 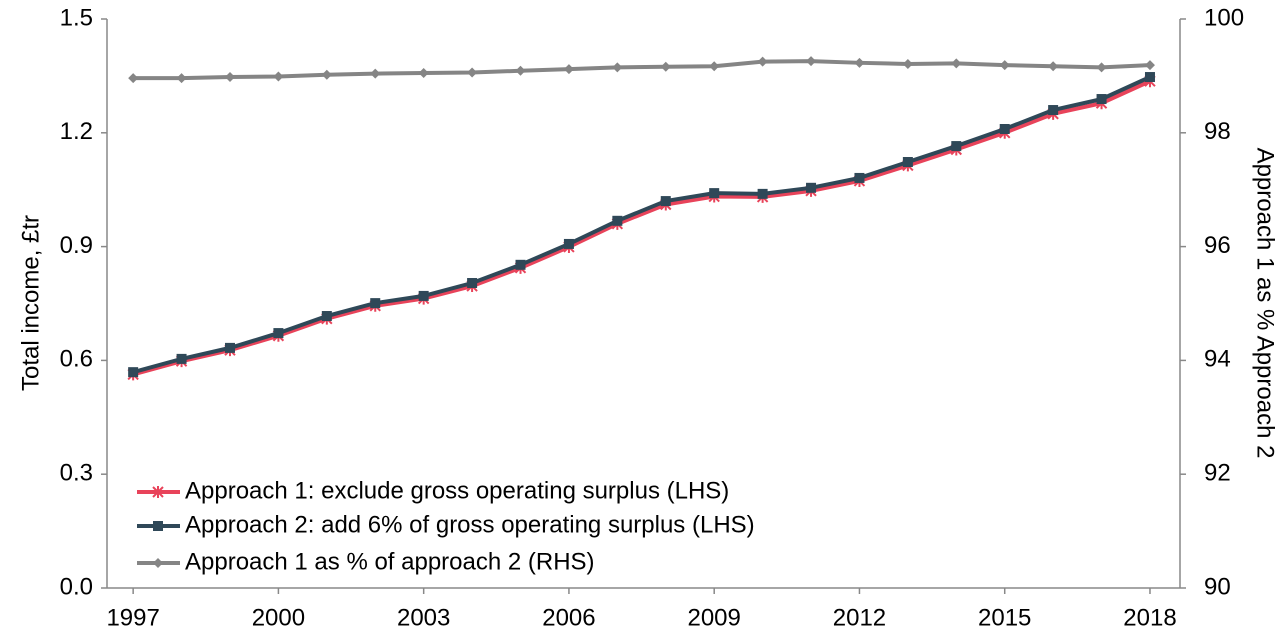 What do you see at coordinates (76, 359) in the screenshot?
I see `y-tick-label: 0.6` at bounding box center [76, 359].